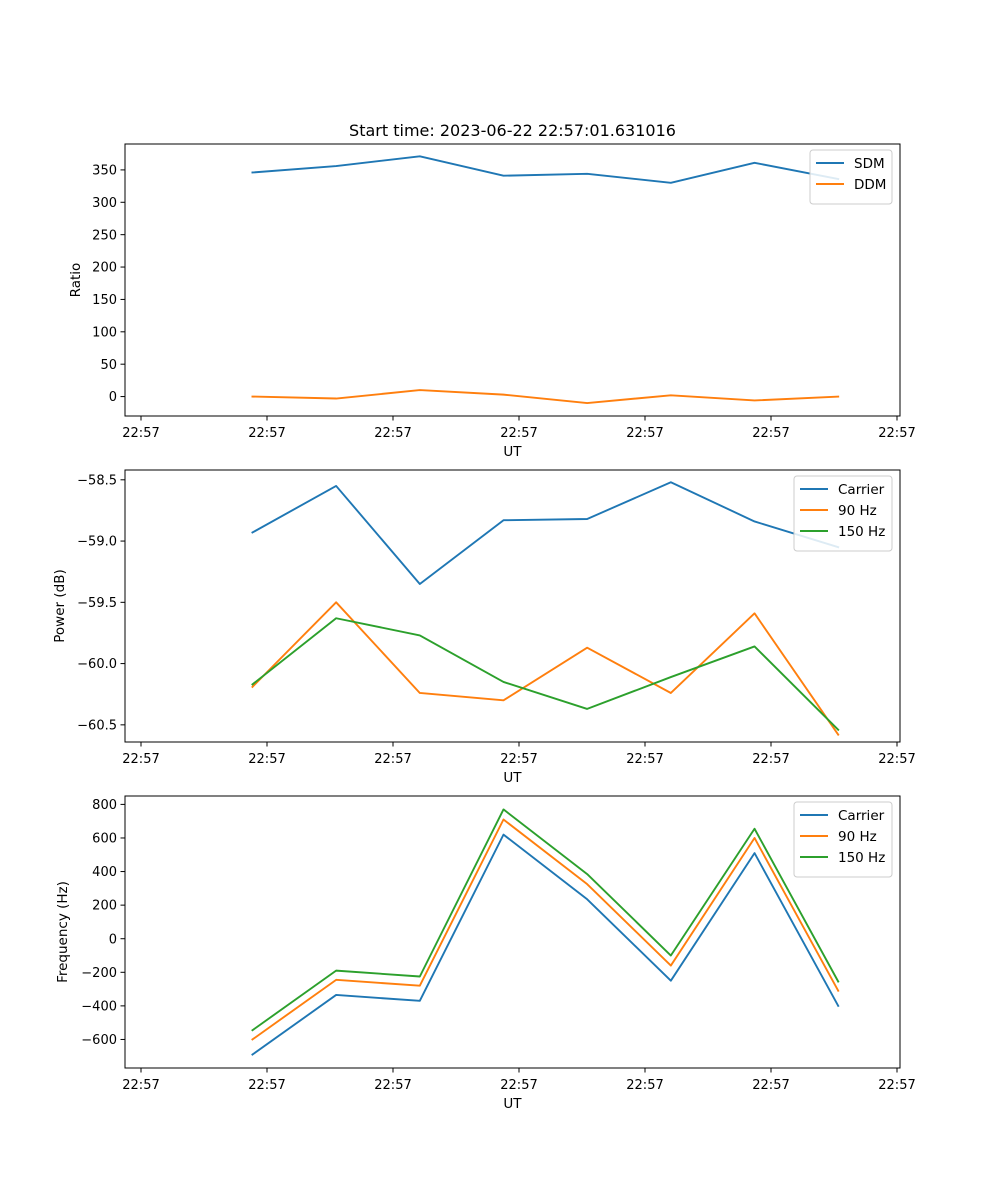 This screenshot has width=1000, height=1200. What do you see at coordinates (97, 725) in the screenshot?
I see `power-y-tick-label: −60.5` at bounding box center [97, 725].